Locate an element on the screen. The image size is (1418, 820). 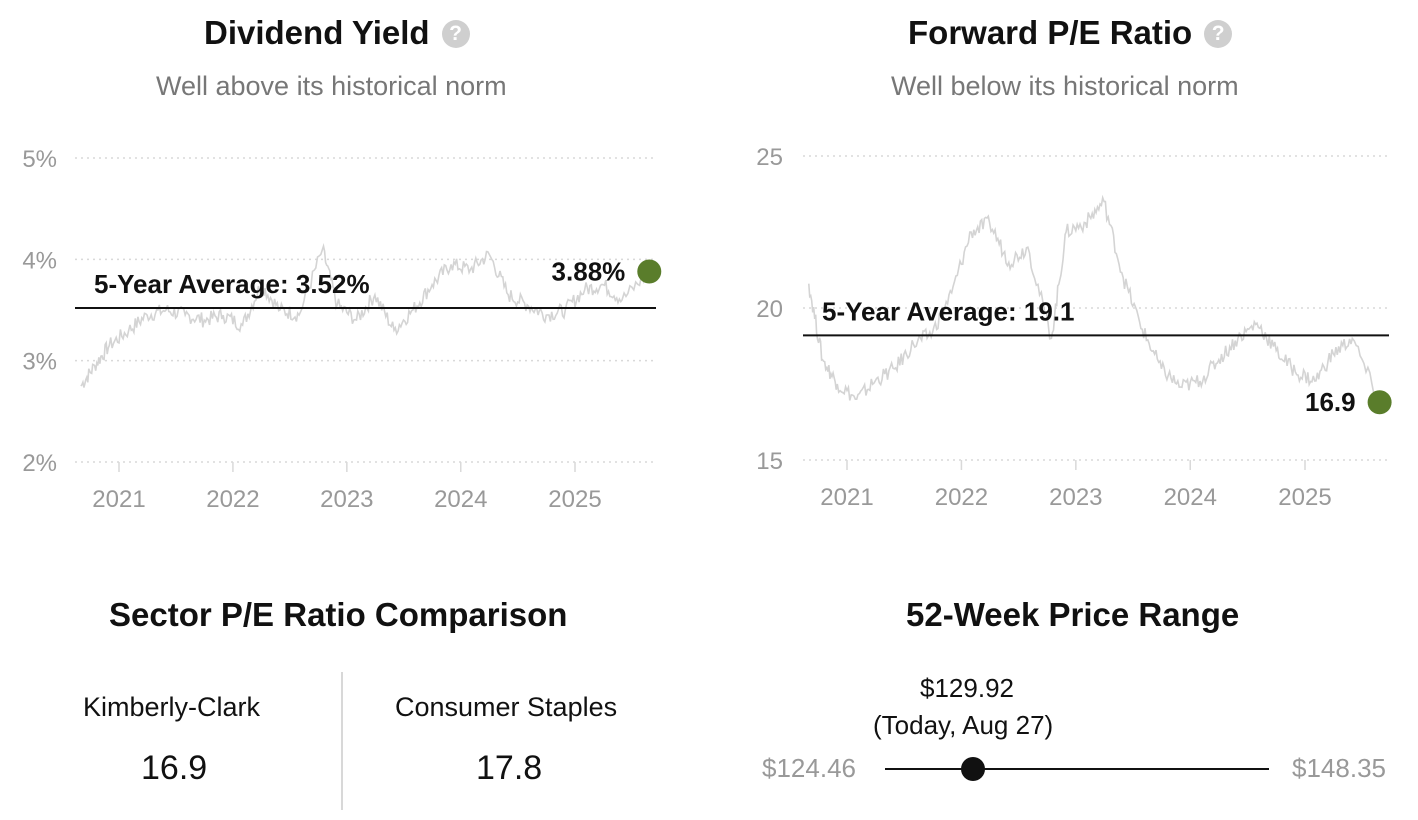
average-label: 5-Year Average: 3.52% is located at coordinates (232, 284).